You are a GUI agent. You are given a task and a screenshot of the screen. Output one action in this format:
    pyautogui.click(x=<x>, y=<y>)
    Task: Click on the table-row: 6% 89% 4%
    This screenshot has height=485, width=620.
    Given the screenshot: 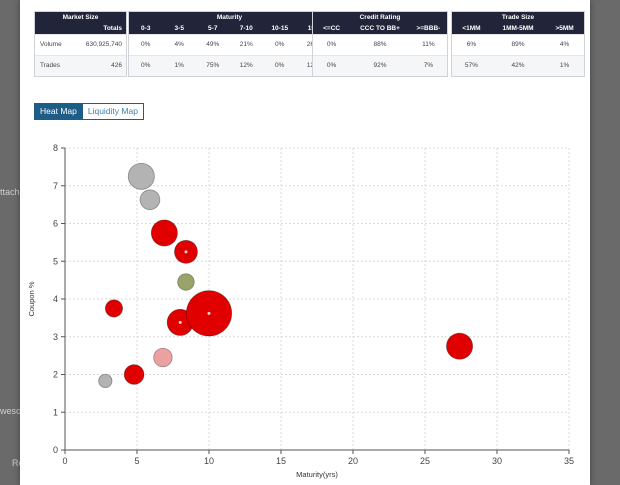 What is the action you would take?
    pyautogui.click(x=518, y=44)
    